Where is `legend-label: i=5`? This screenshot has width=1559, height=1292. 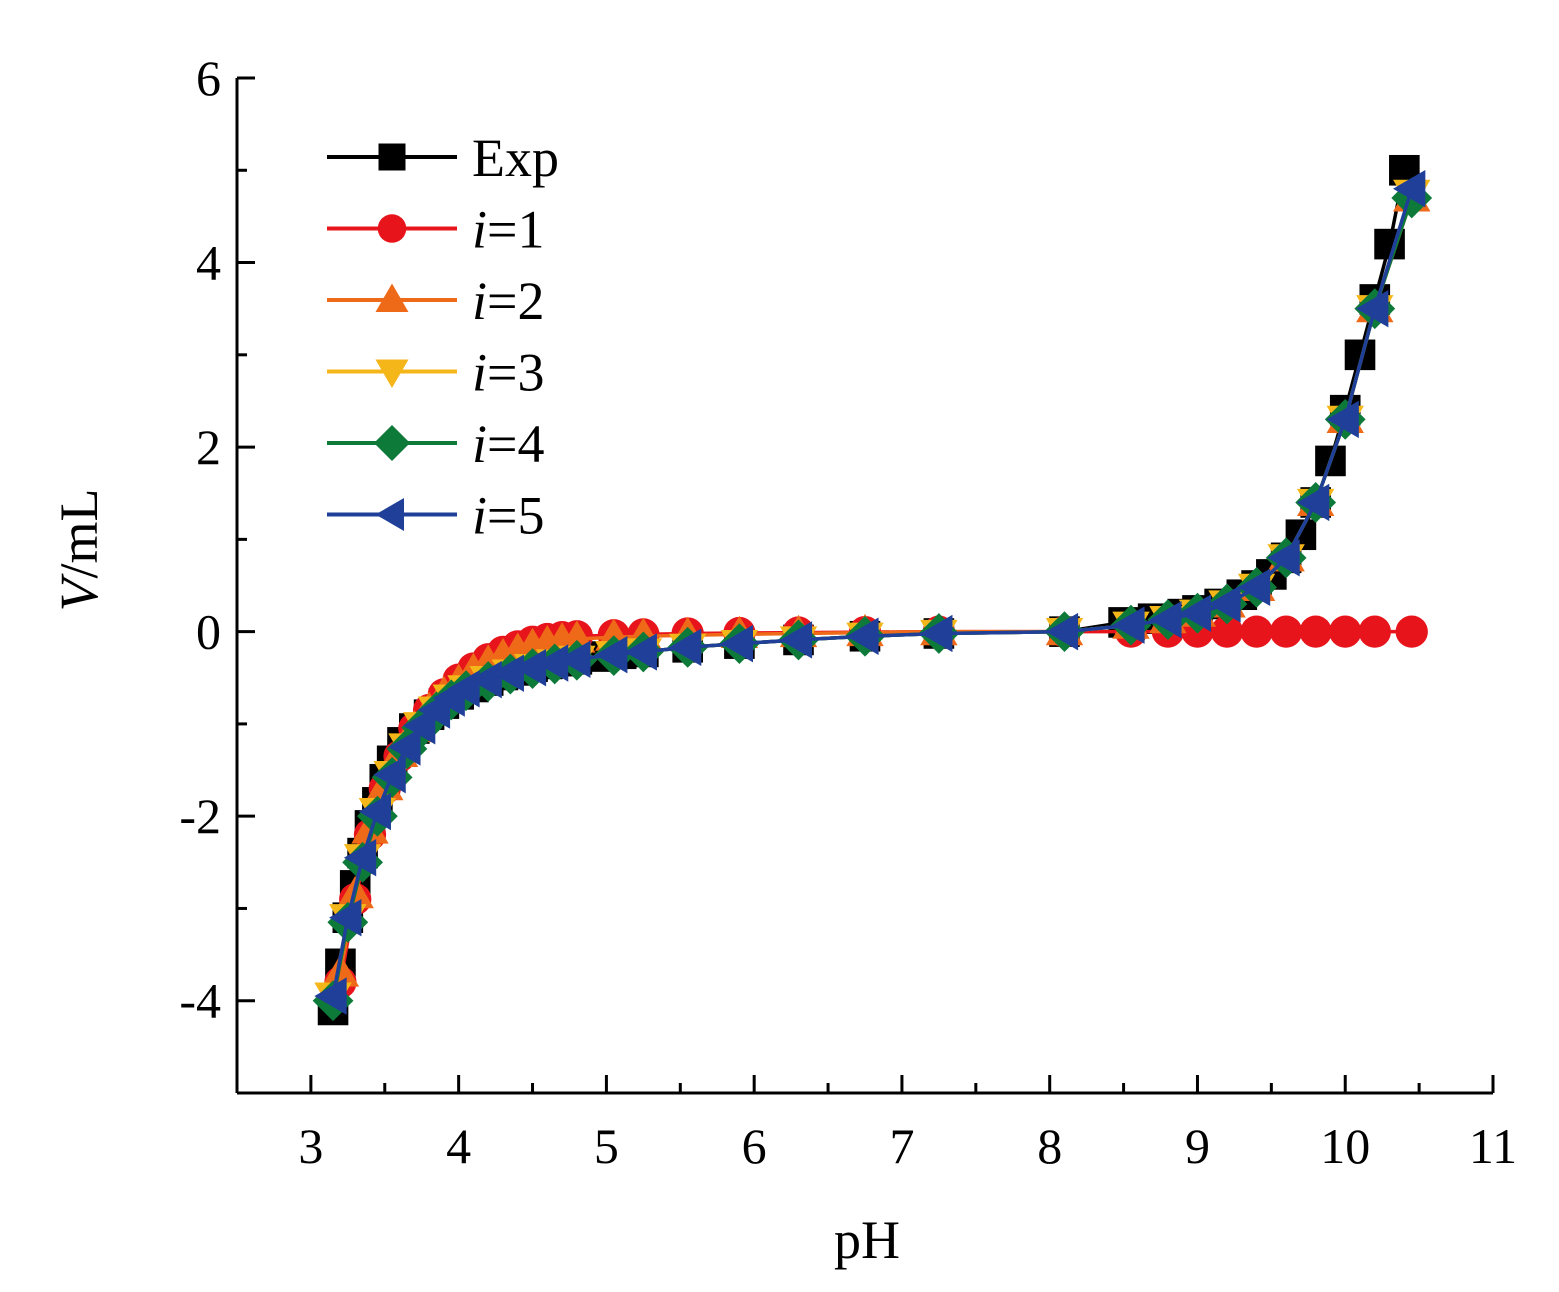 legend-label: i=5 is located at coordinates (508, 516).